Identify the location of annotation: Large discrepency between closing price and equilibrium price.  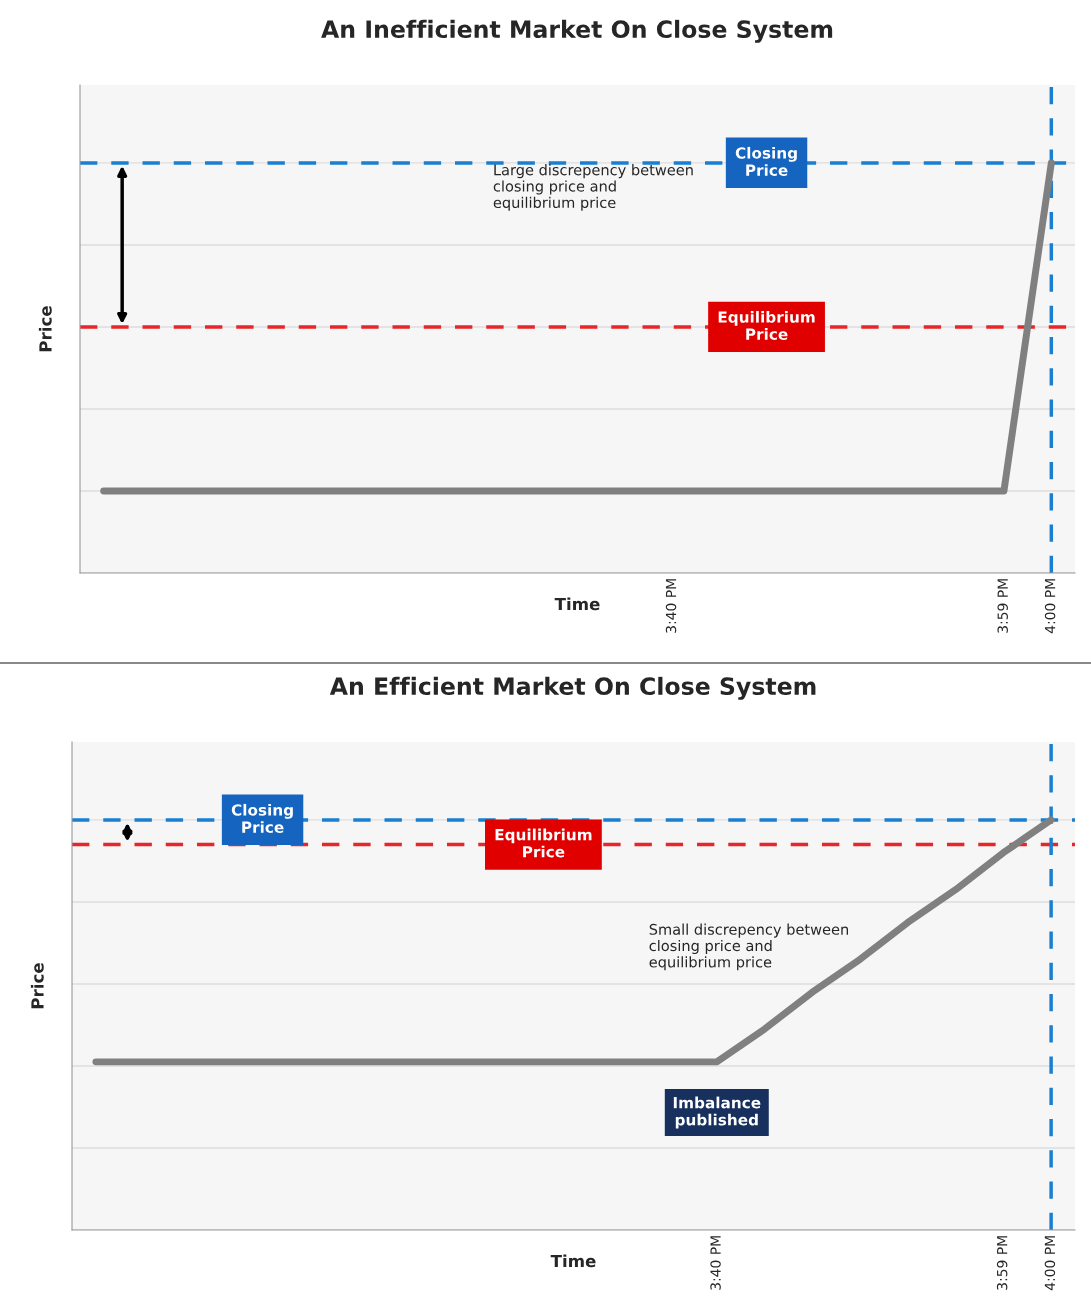
(593, 187).